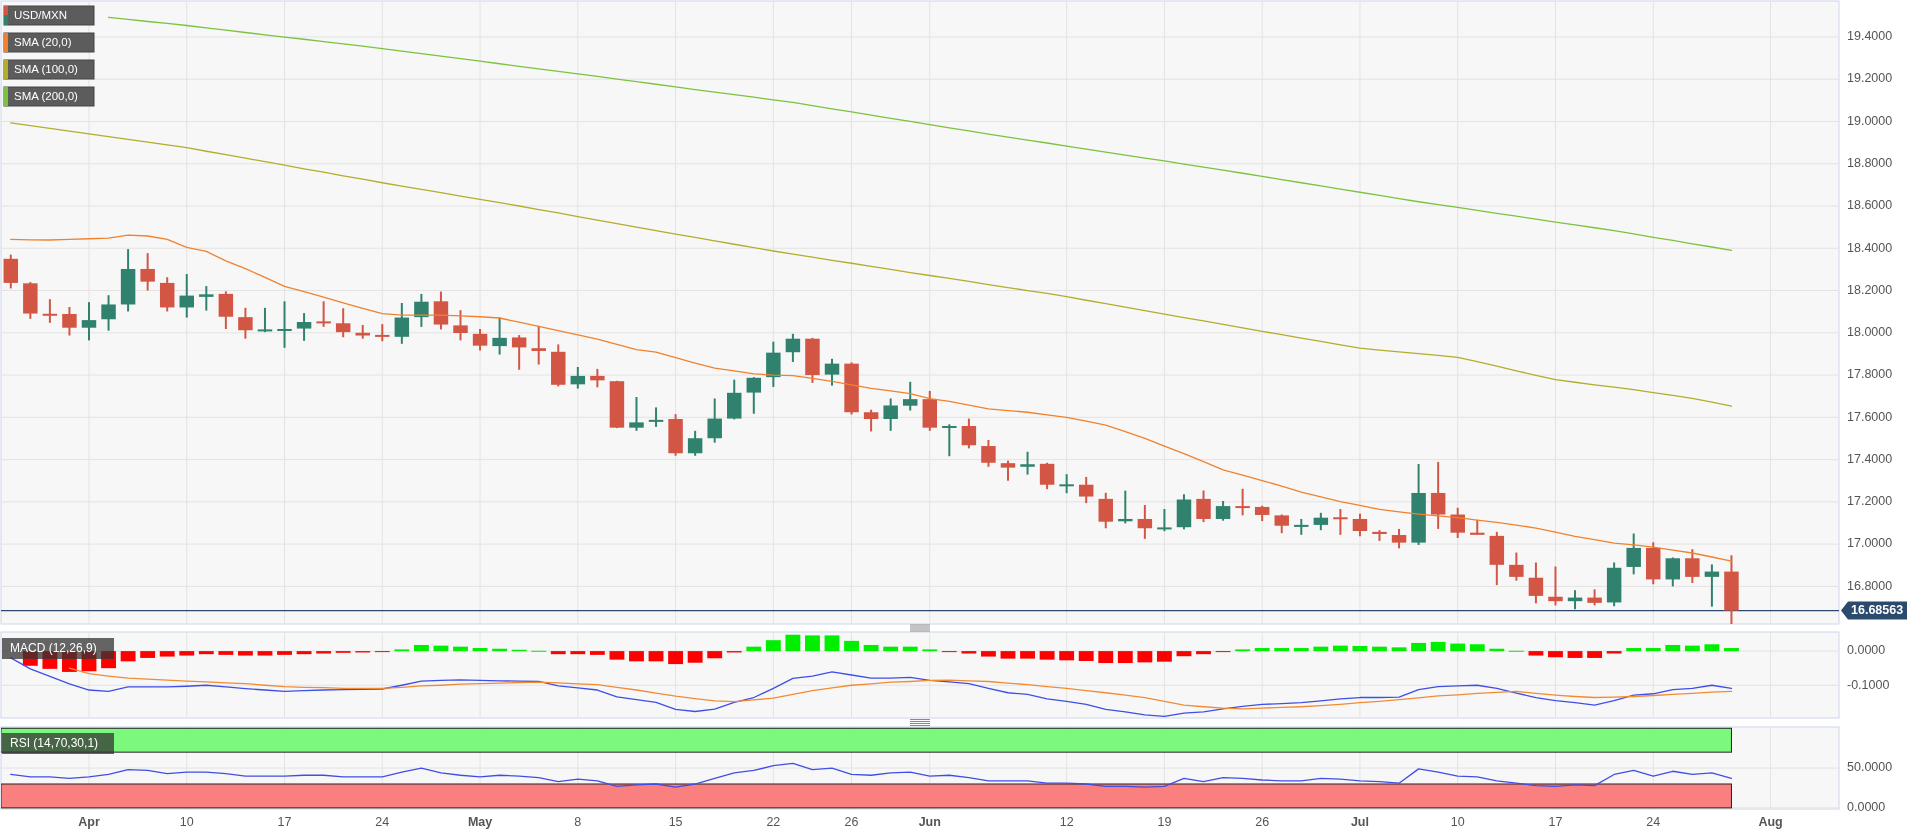  I want to click on y-tick-label: 17.2000, so click(1870, 501).